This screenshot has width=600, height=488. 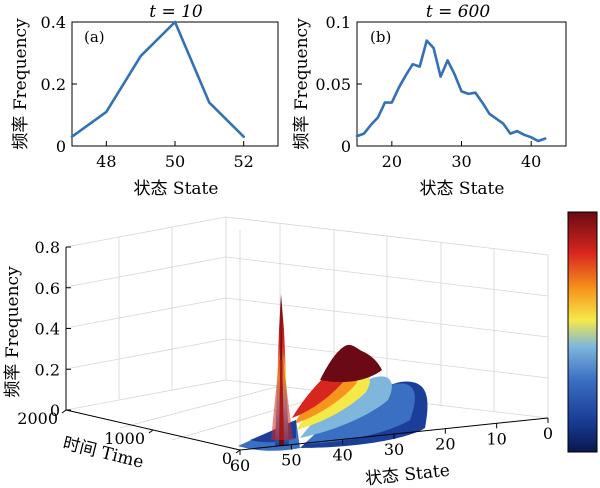 I want to click on panel-b-title: t = 600, so click(x=458, y=12).